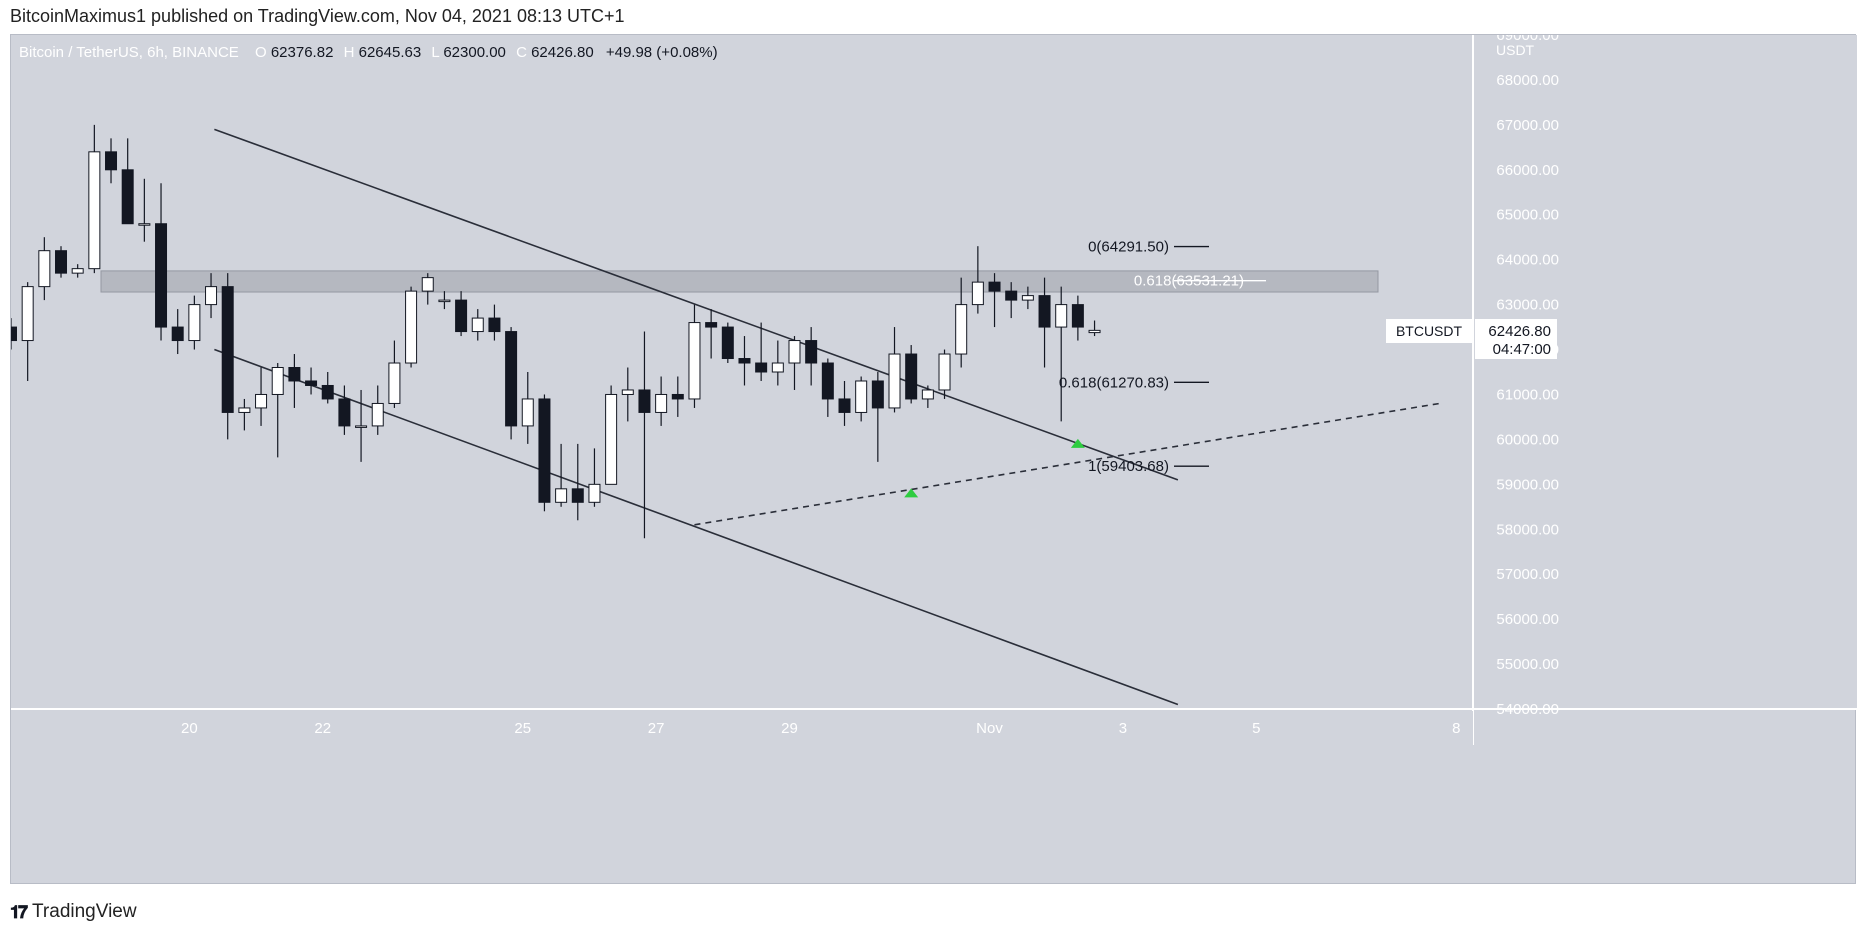 The width and height of the screenshot is (1864, 927). I want to click on ascending-support, so click(1067, 464).